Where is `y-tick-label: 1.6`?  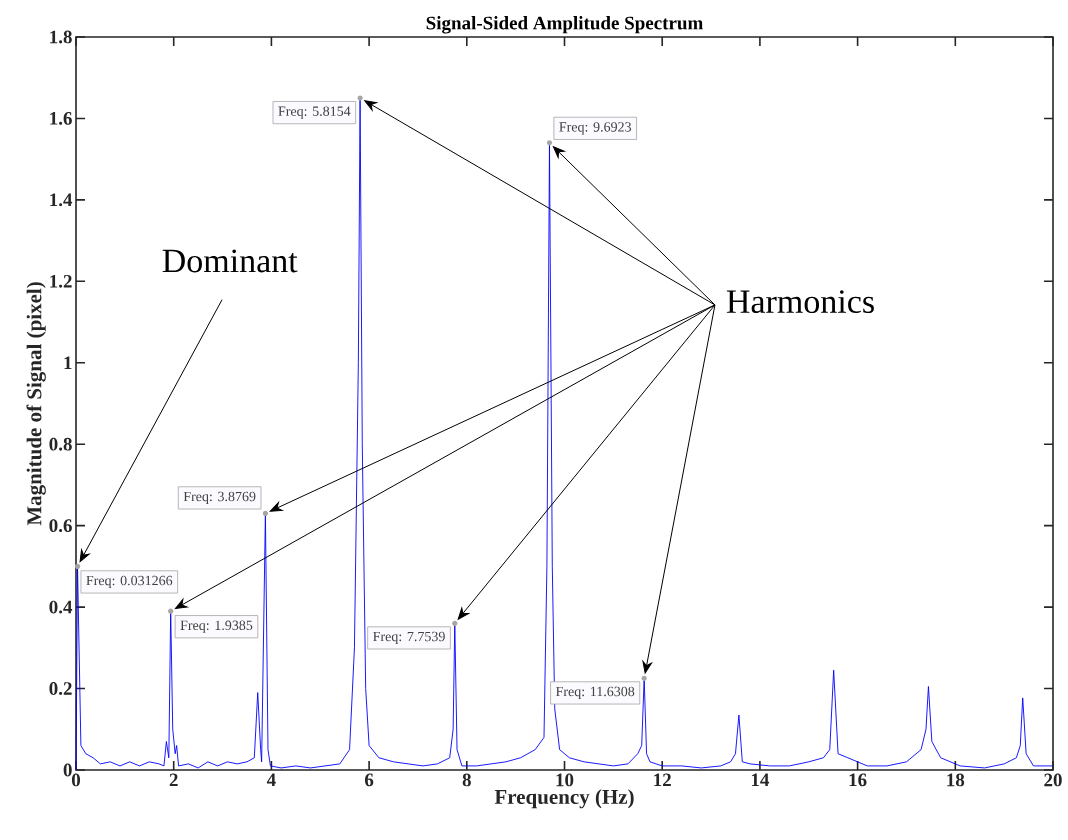 y-tick-label: 1.6 is located at coordinates (61, 118).